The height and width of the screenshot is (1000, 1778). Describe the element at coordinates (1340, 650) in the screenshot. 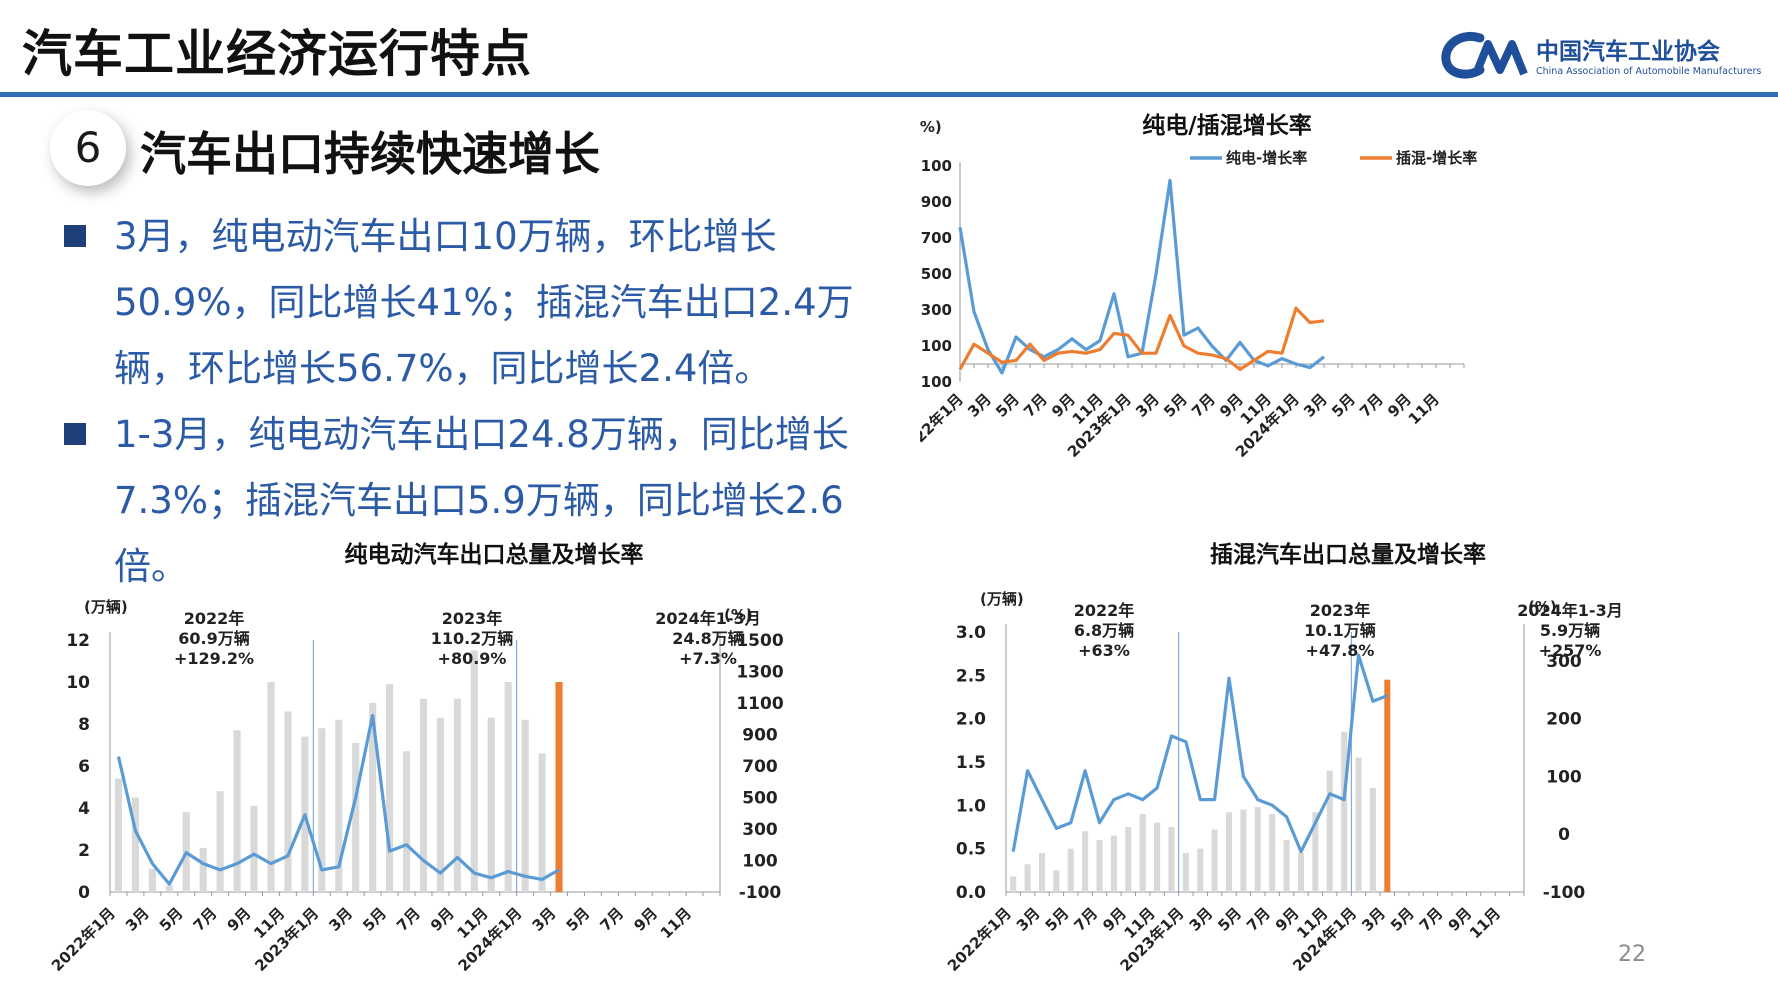

I see `period-annotation: +47.8%` at that location.